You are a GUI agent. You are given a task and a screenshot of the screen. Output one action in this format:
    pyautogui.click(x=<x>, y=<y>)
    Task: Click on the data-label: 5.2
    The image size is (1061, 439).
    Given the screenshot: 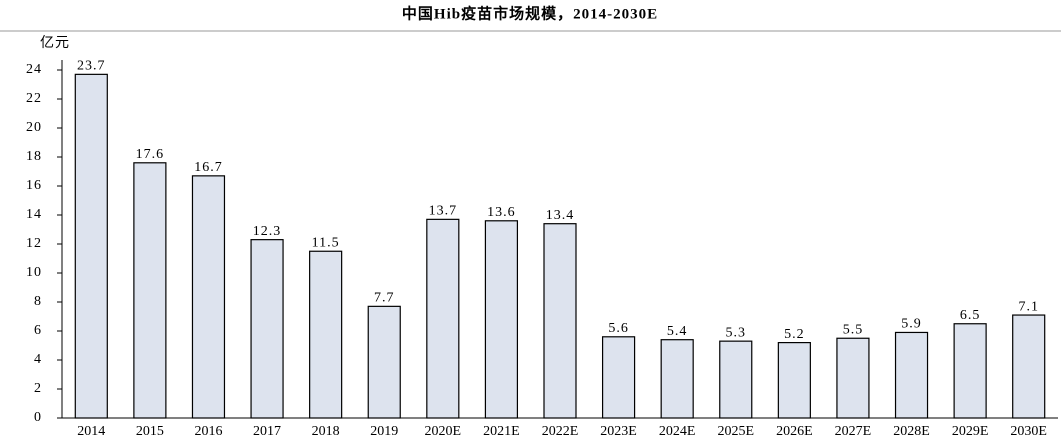 What is the action you would take?
    pyautogui.click(x=794, y=334)
    